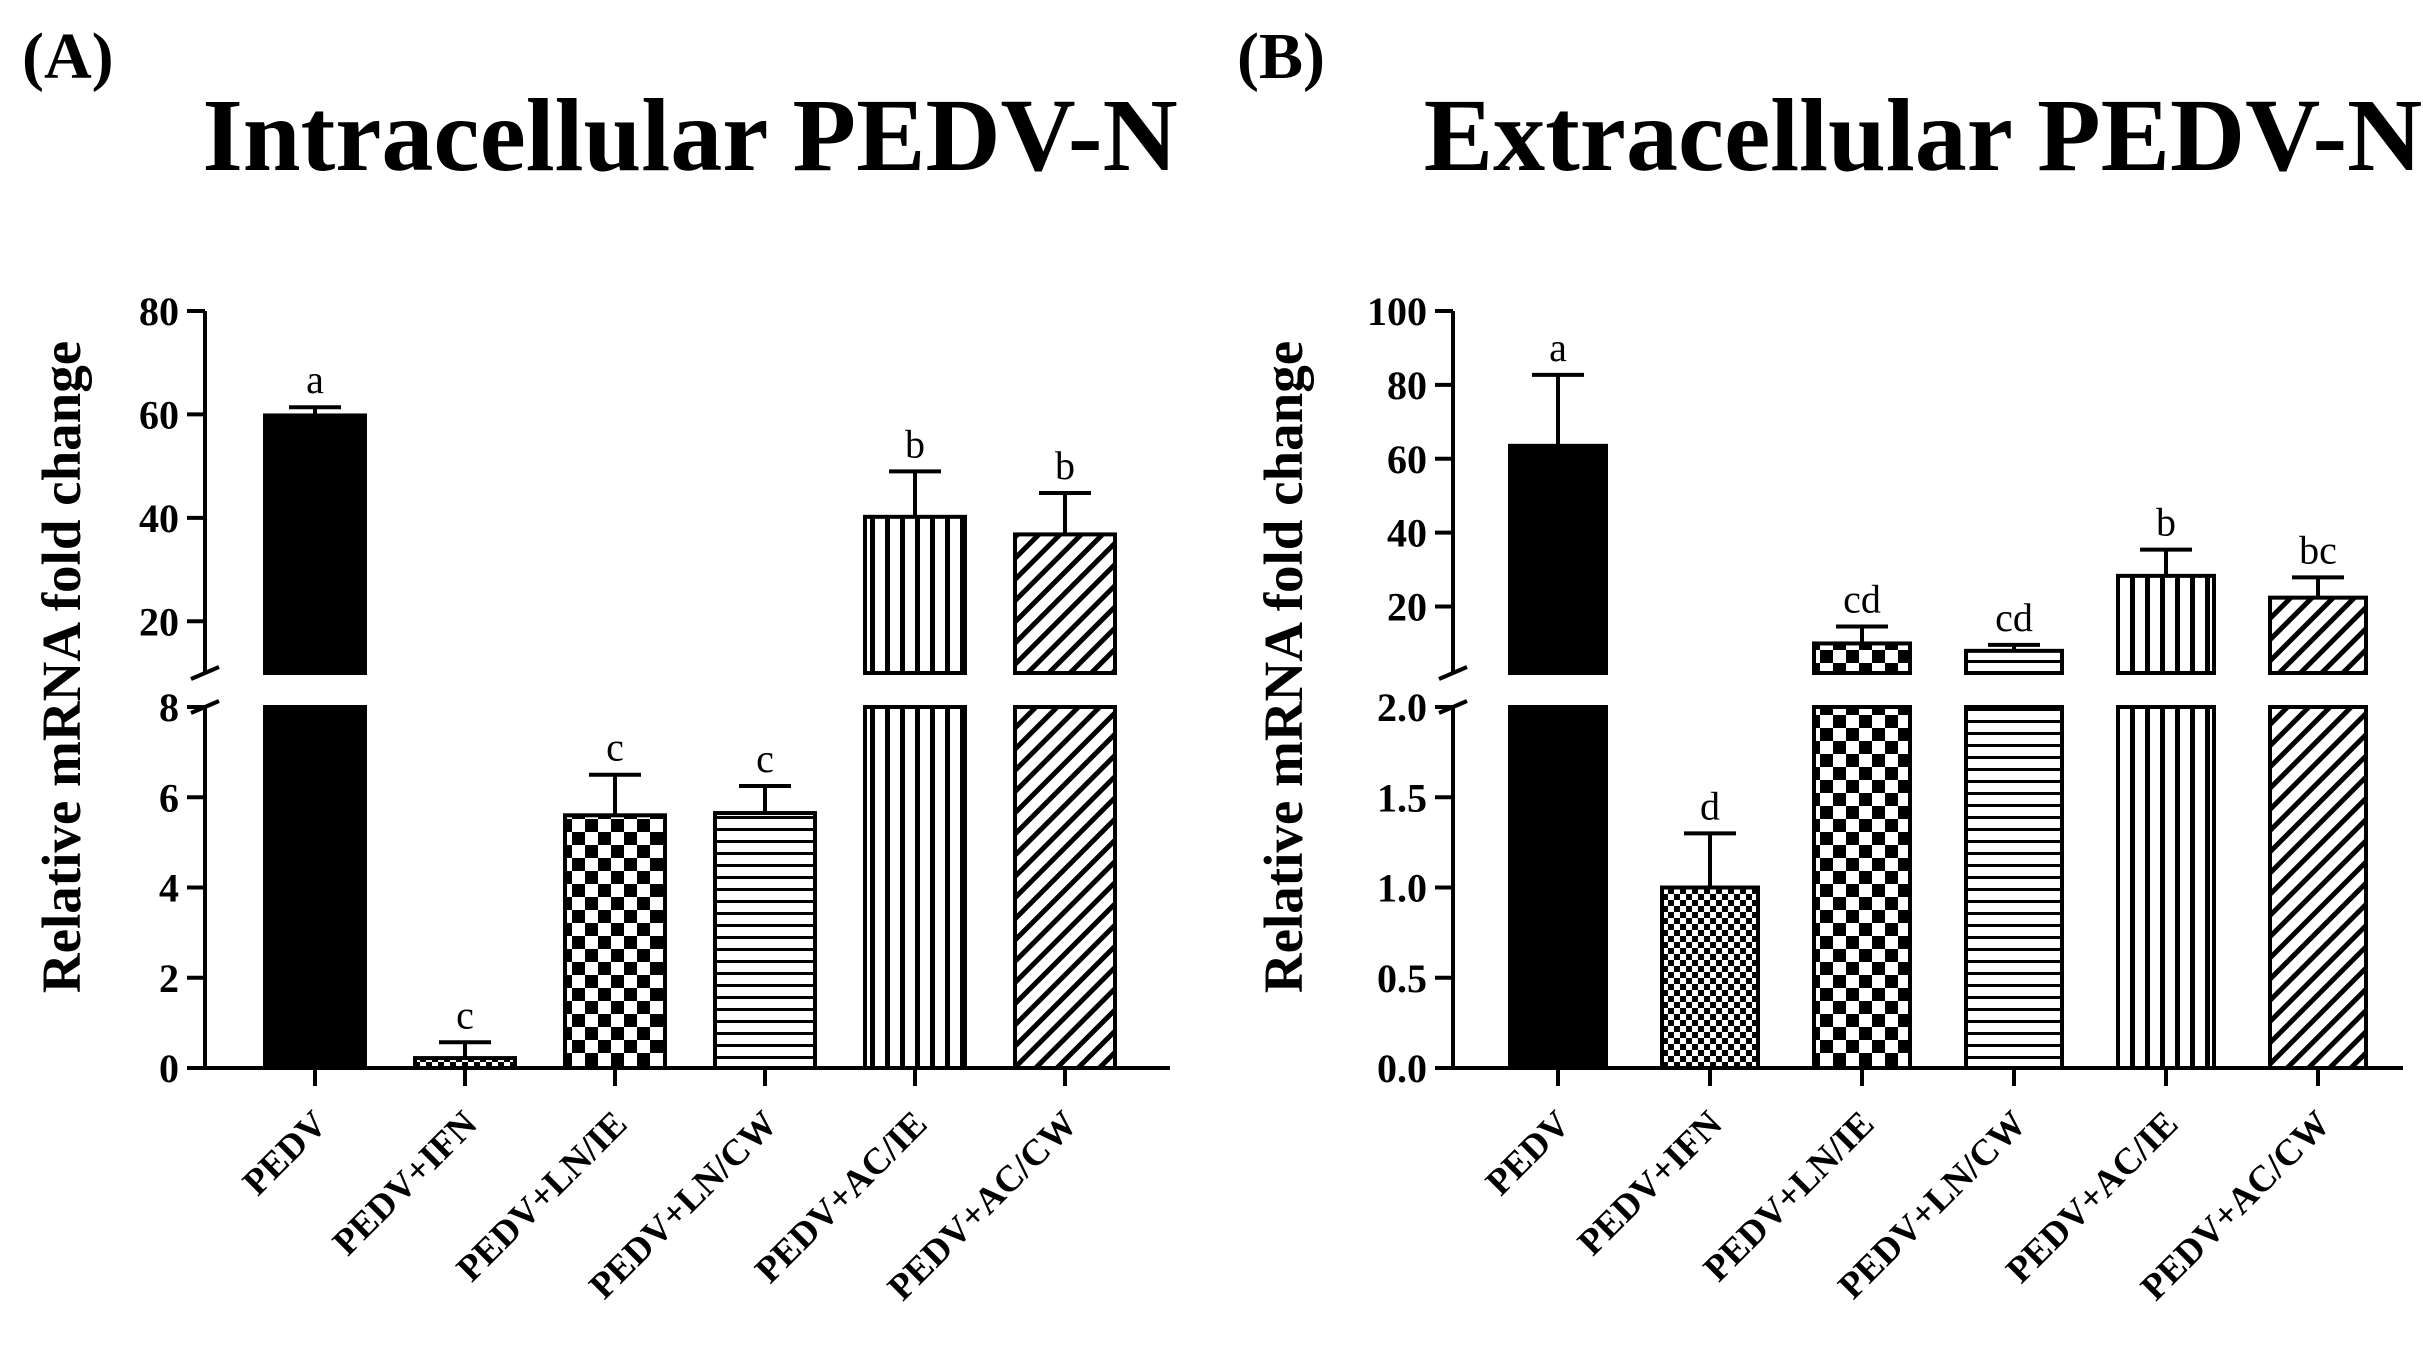 The image size is (2423, 1369). I want to click on y-tick-label: 100, so click(1397, 311).